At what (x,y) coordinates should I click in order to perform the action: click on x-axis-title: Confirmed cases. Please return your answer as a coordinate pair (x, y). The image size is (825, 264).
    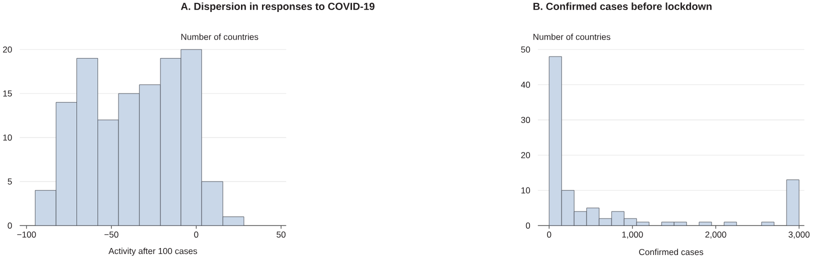
    Looking at the image, I should click on (671, 252).